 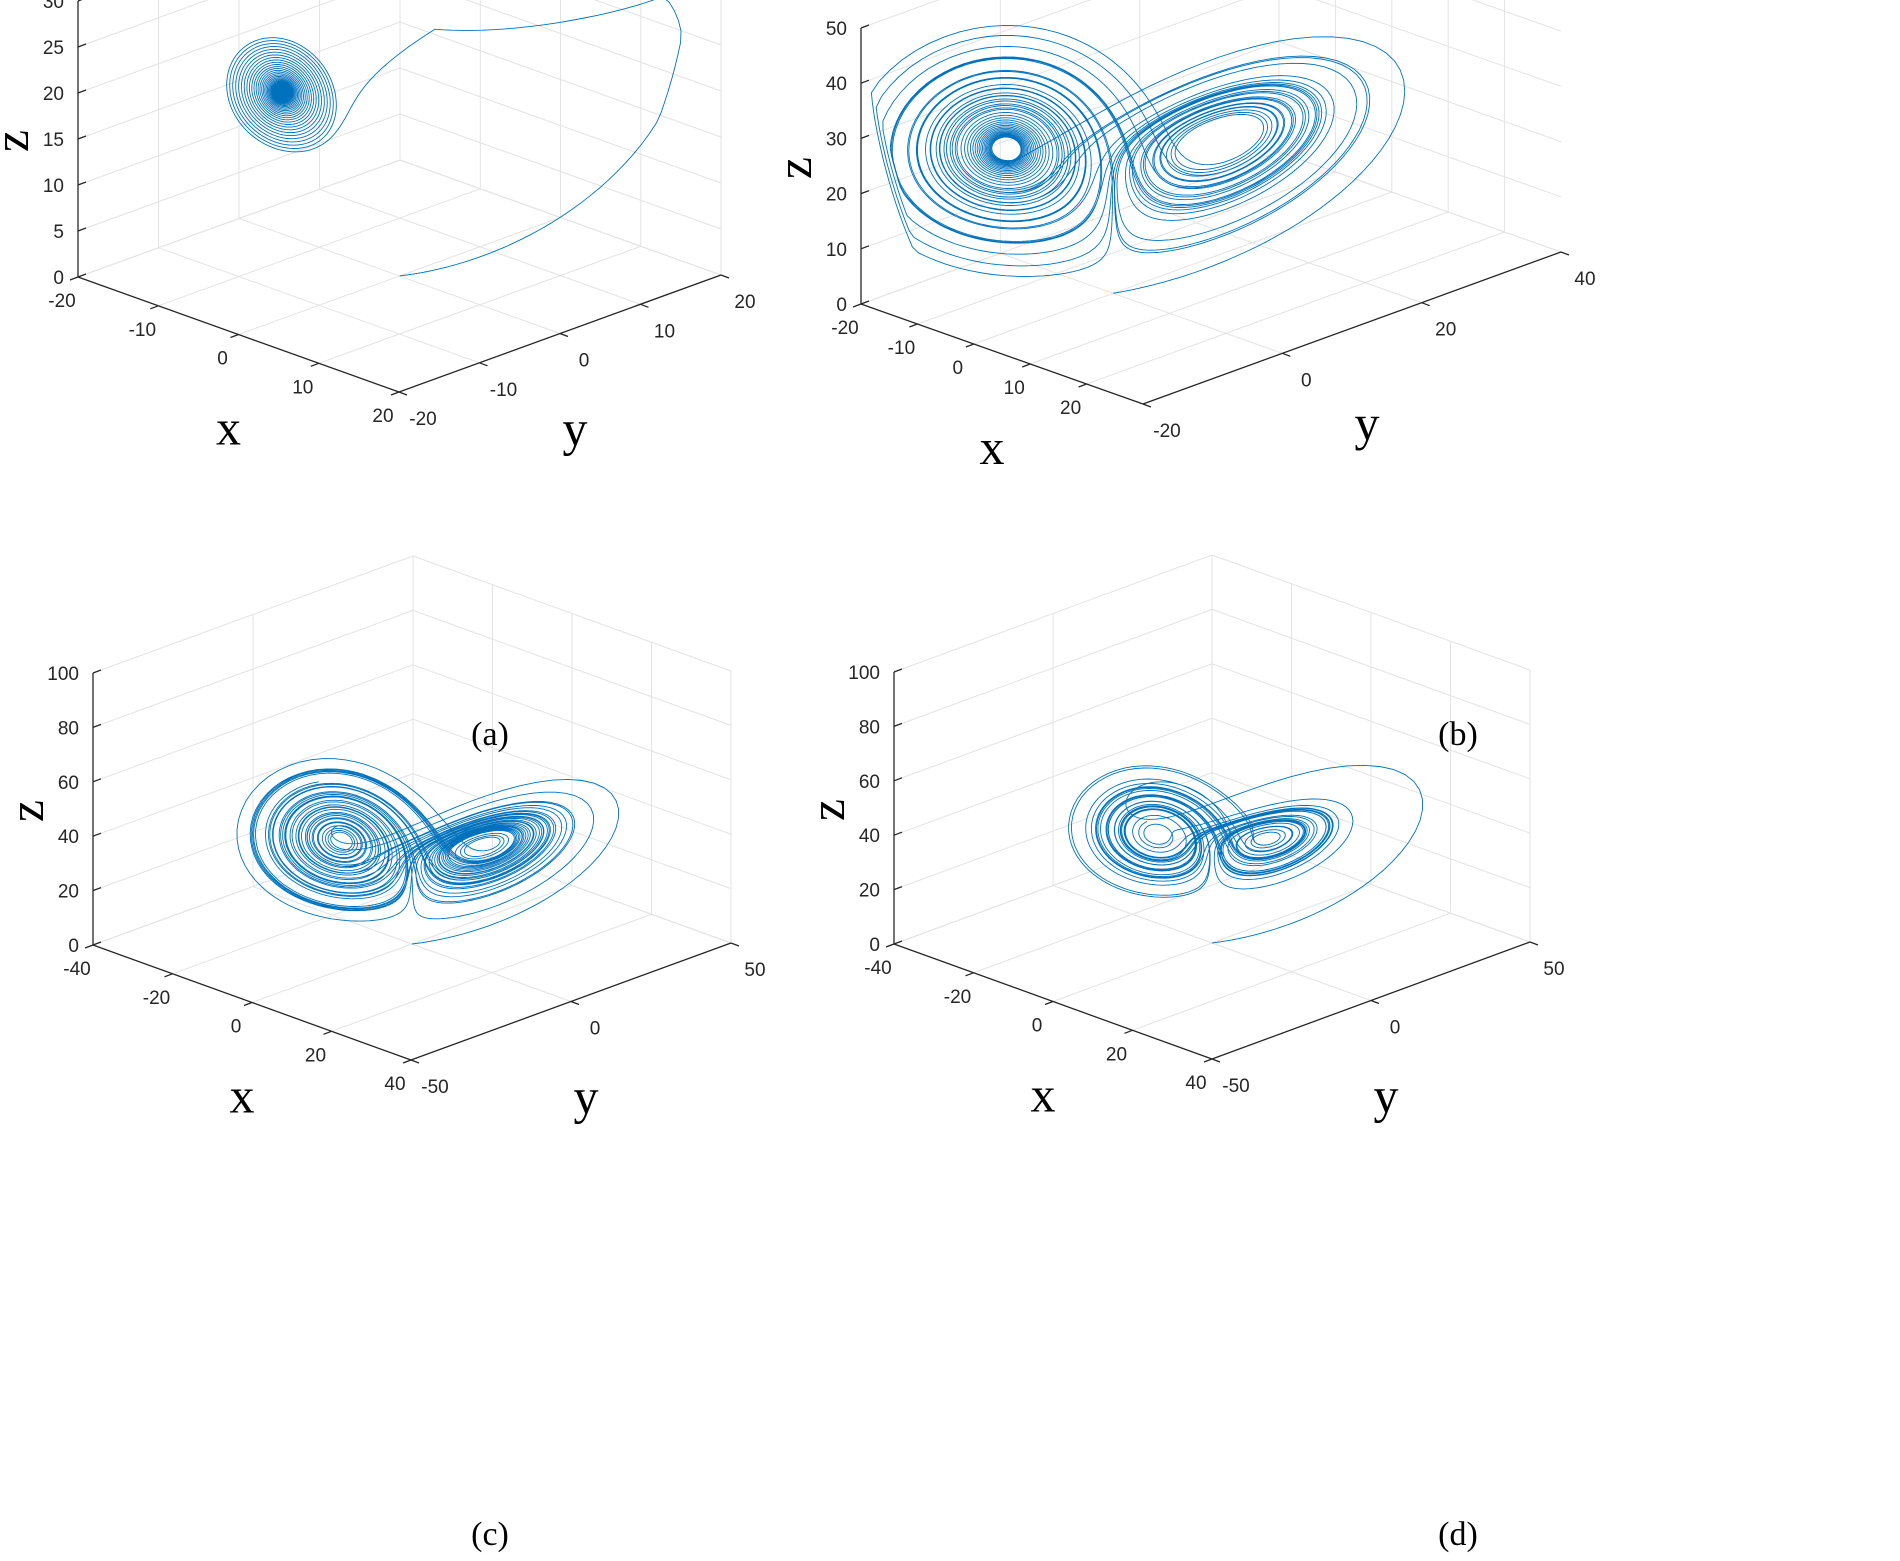 I want to click on panel-c-plot: -40 -20 0 20 40 -50 0 50 0 20 40 60 80 100 x y z, so click(x=383, y=840).